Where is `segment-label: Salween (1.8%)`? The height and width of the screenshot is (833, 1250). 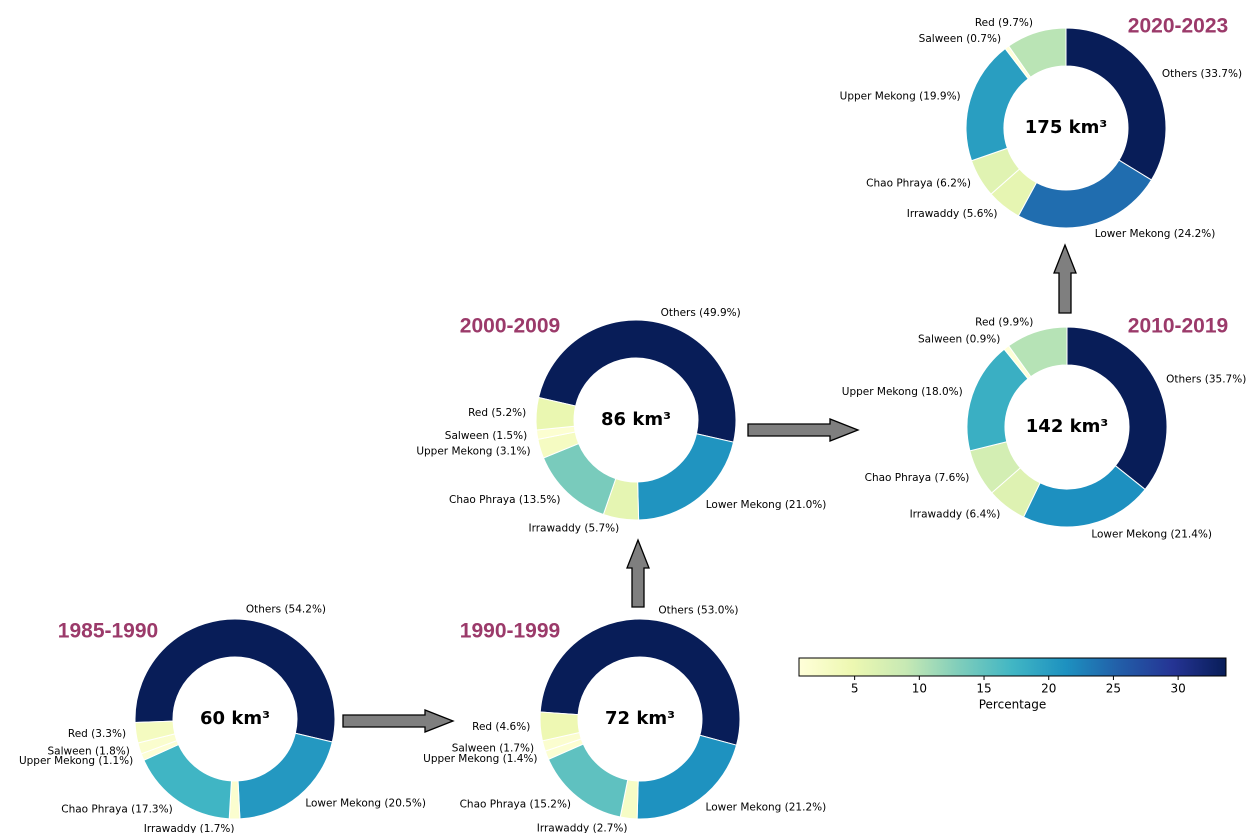 segment-label: Salween (1.8%) is located at coordinates (88, 751).